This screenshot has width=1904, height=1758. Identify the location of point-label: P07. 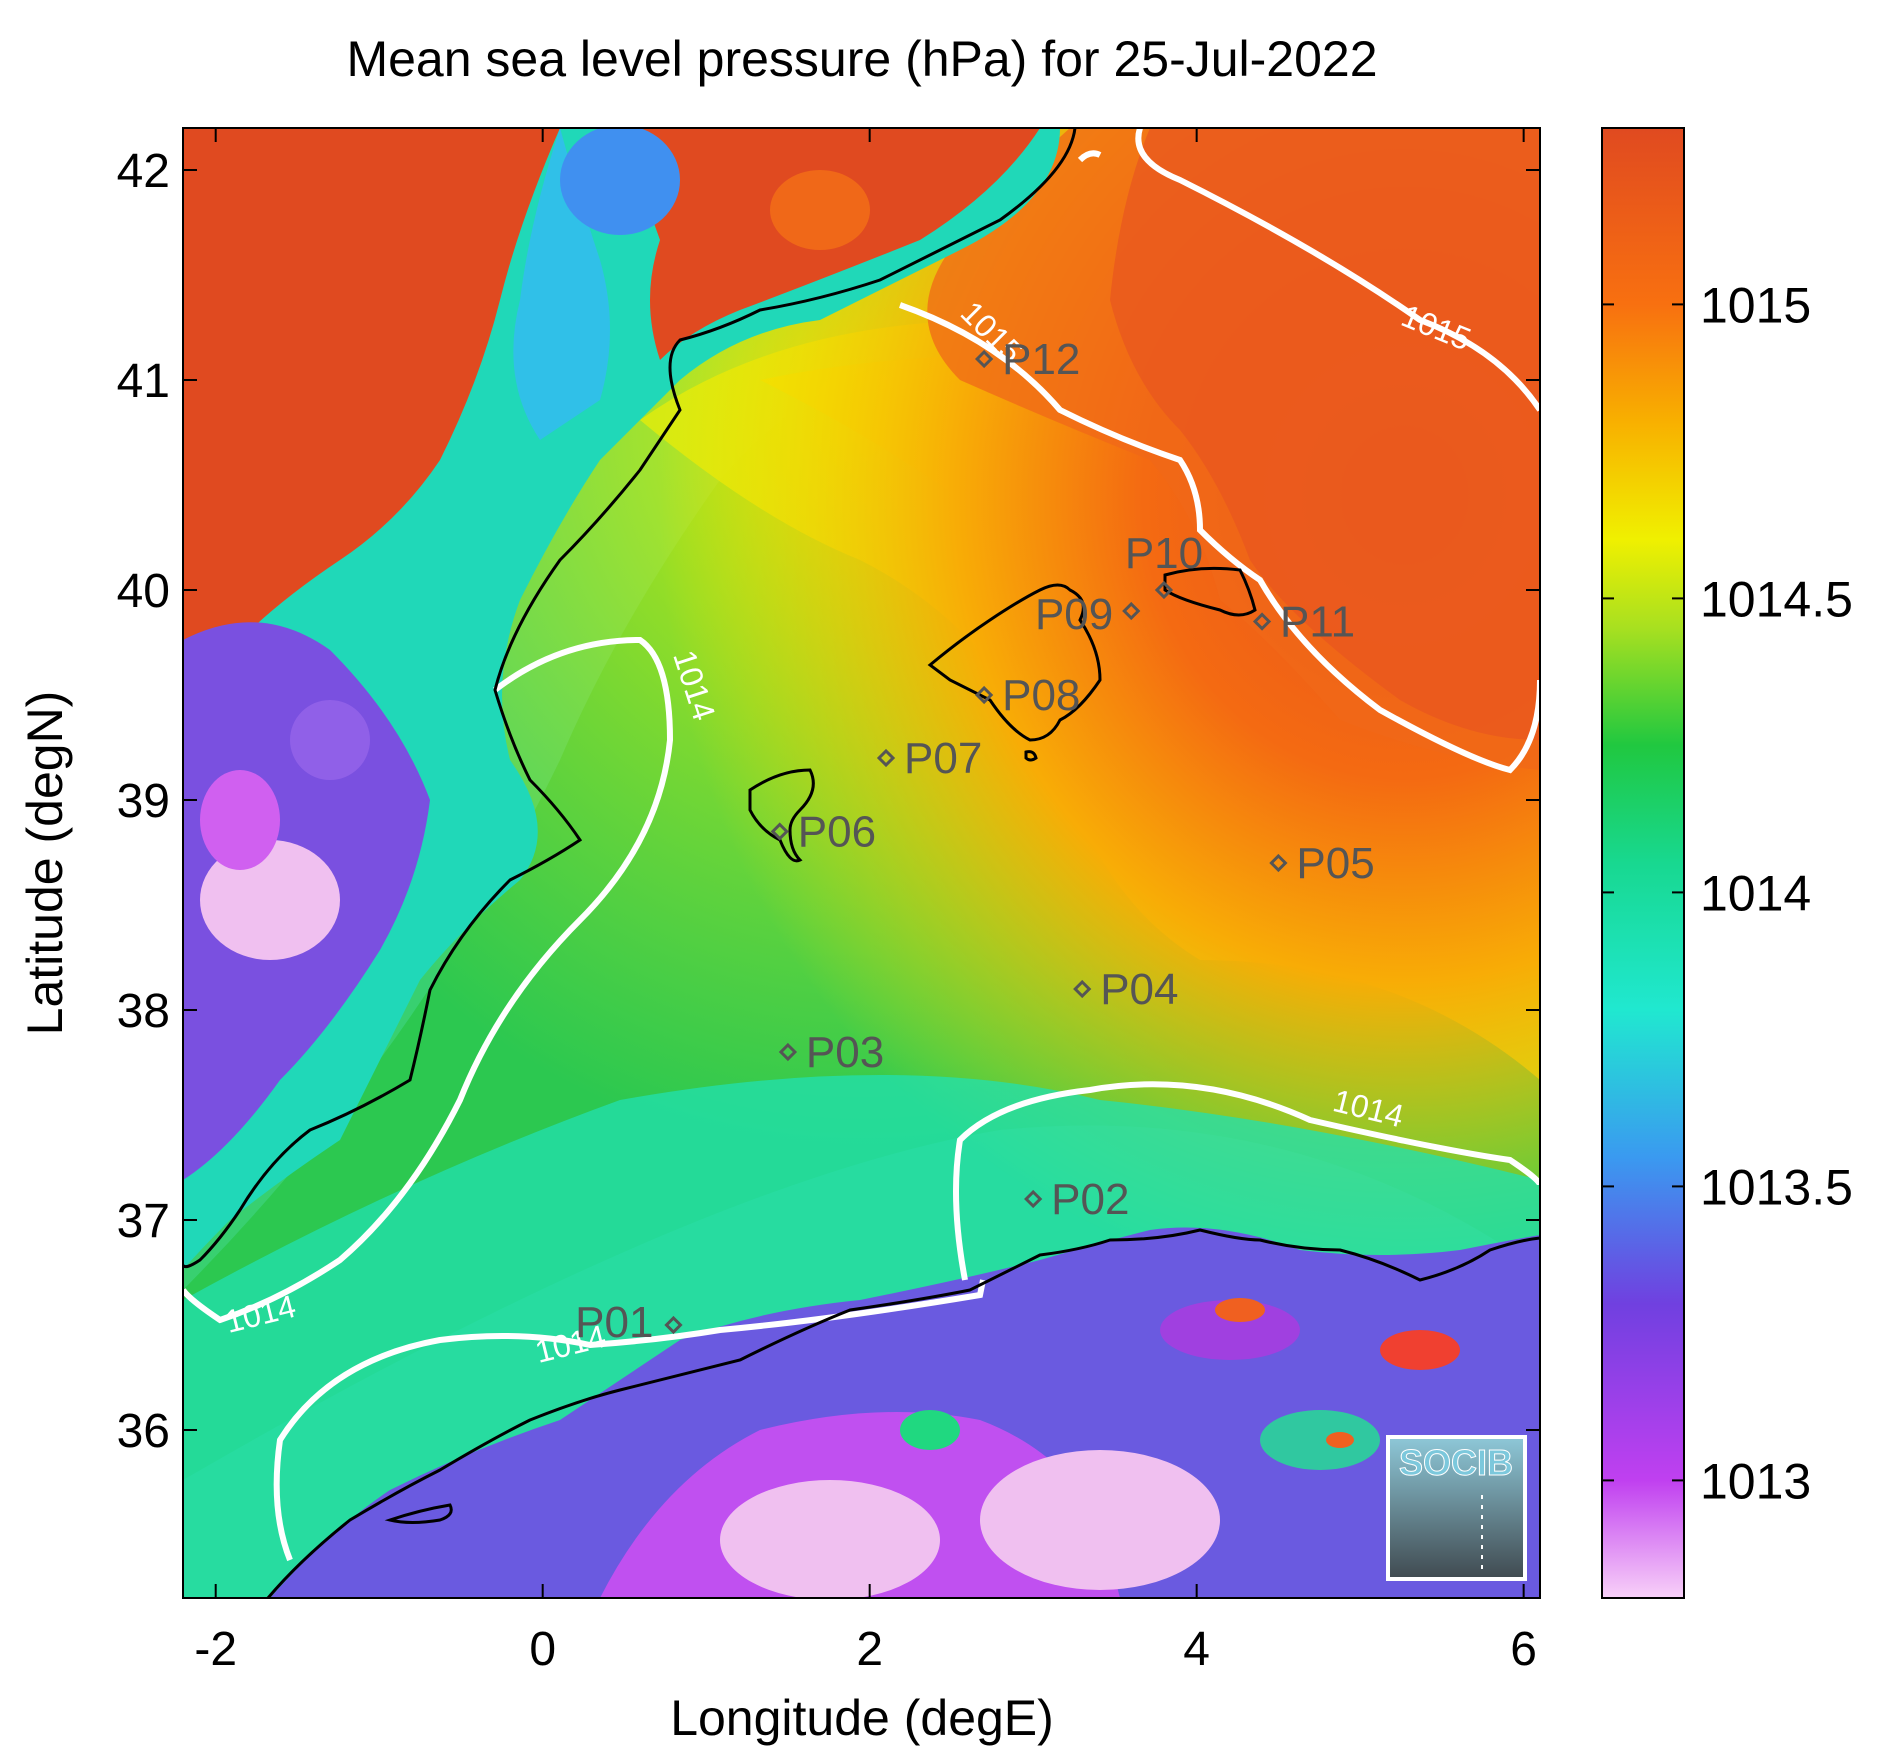
(943, 758).